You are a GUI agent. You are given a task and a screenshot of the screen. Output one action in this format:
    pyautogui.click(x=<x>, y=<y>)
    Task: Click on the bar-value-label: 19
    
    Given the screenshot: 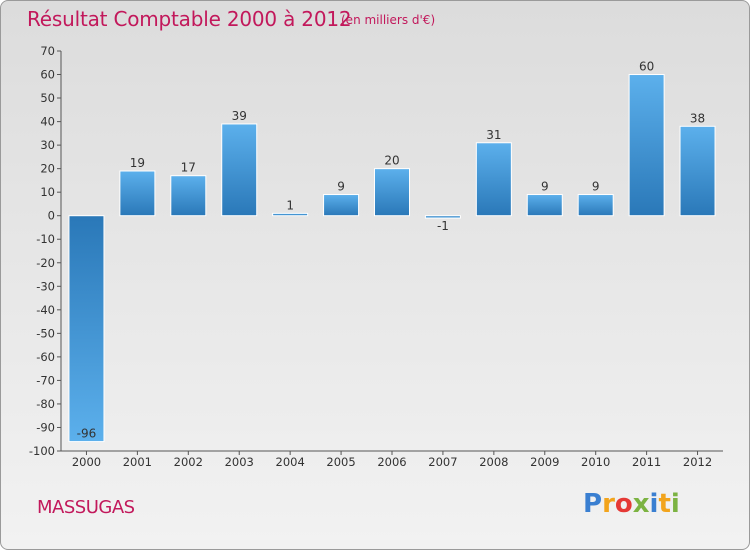 What is the action you would take?
    pyautogui.click(x=137, y=163)
    